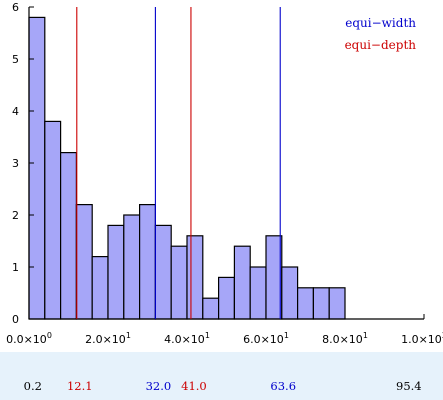 Image resolution: width=443 pixels, height=400 pixels. What do you see at coordinates (381, 45) in the screenshot?
I see `legend-entry: equi−depth` at bounding box center [381, 45].